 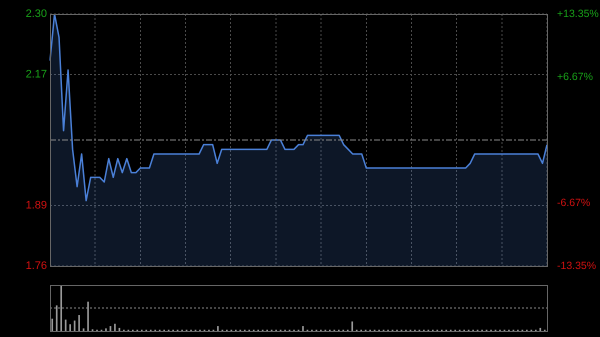 I want to click on y2-tick-label: -6.67%, so click(x=573, y=202).